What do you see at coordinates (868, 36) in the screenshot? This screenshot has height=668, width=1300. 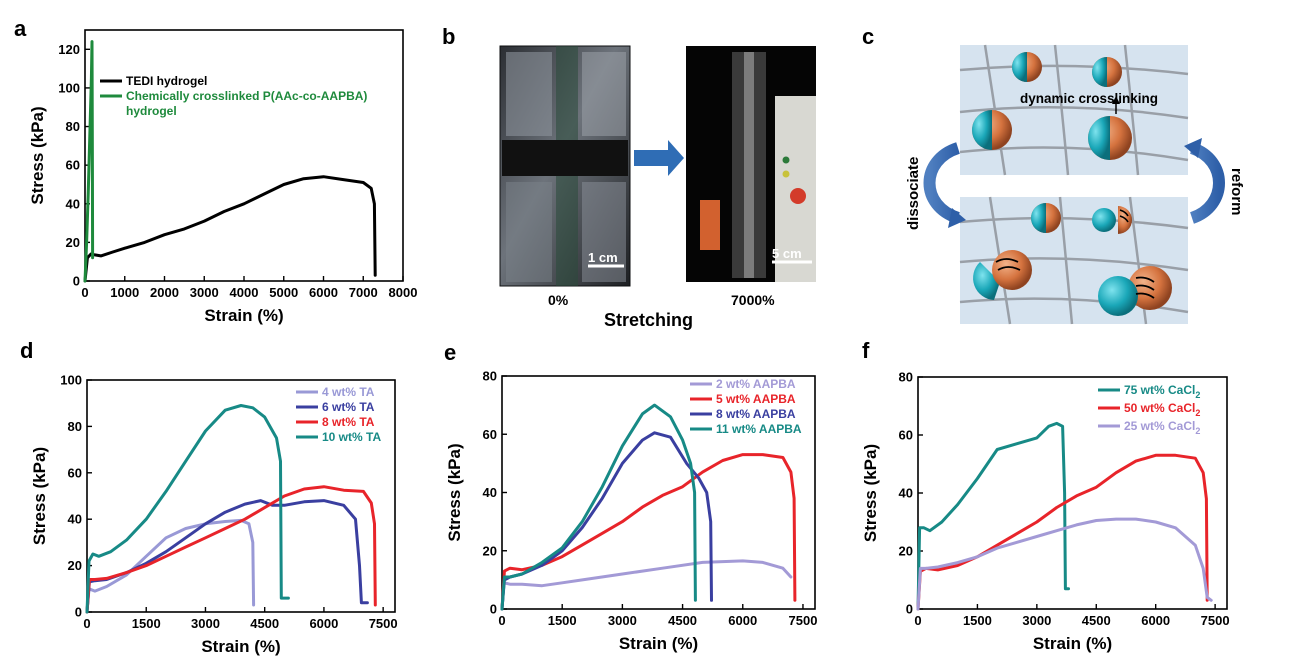 I see `panel-label-c: c` at bounding box center [868, 36].